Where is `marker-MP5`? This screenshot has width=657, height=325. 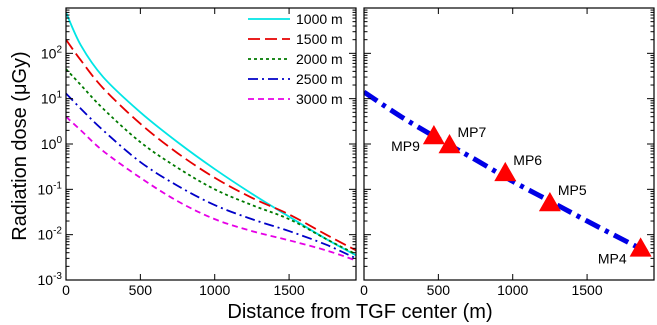 marker-MP5 is located at coordinates (549, 201).